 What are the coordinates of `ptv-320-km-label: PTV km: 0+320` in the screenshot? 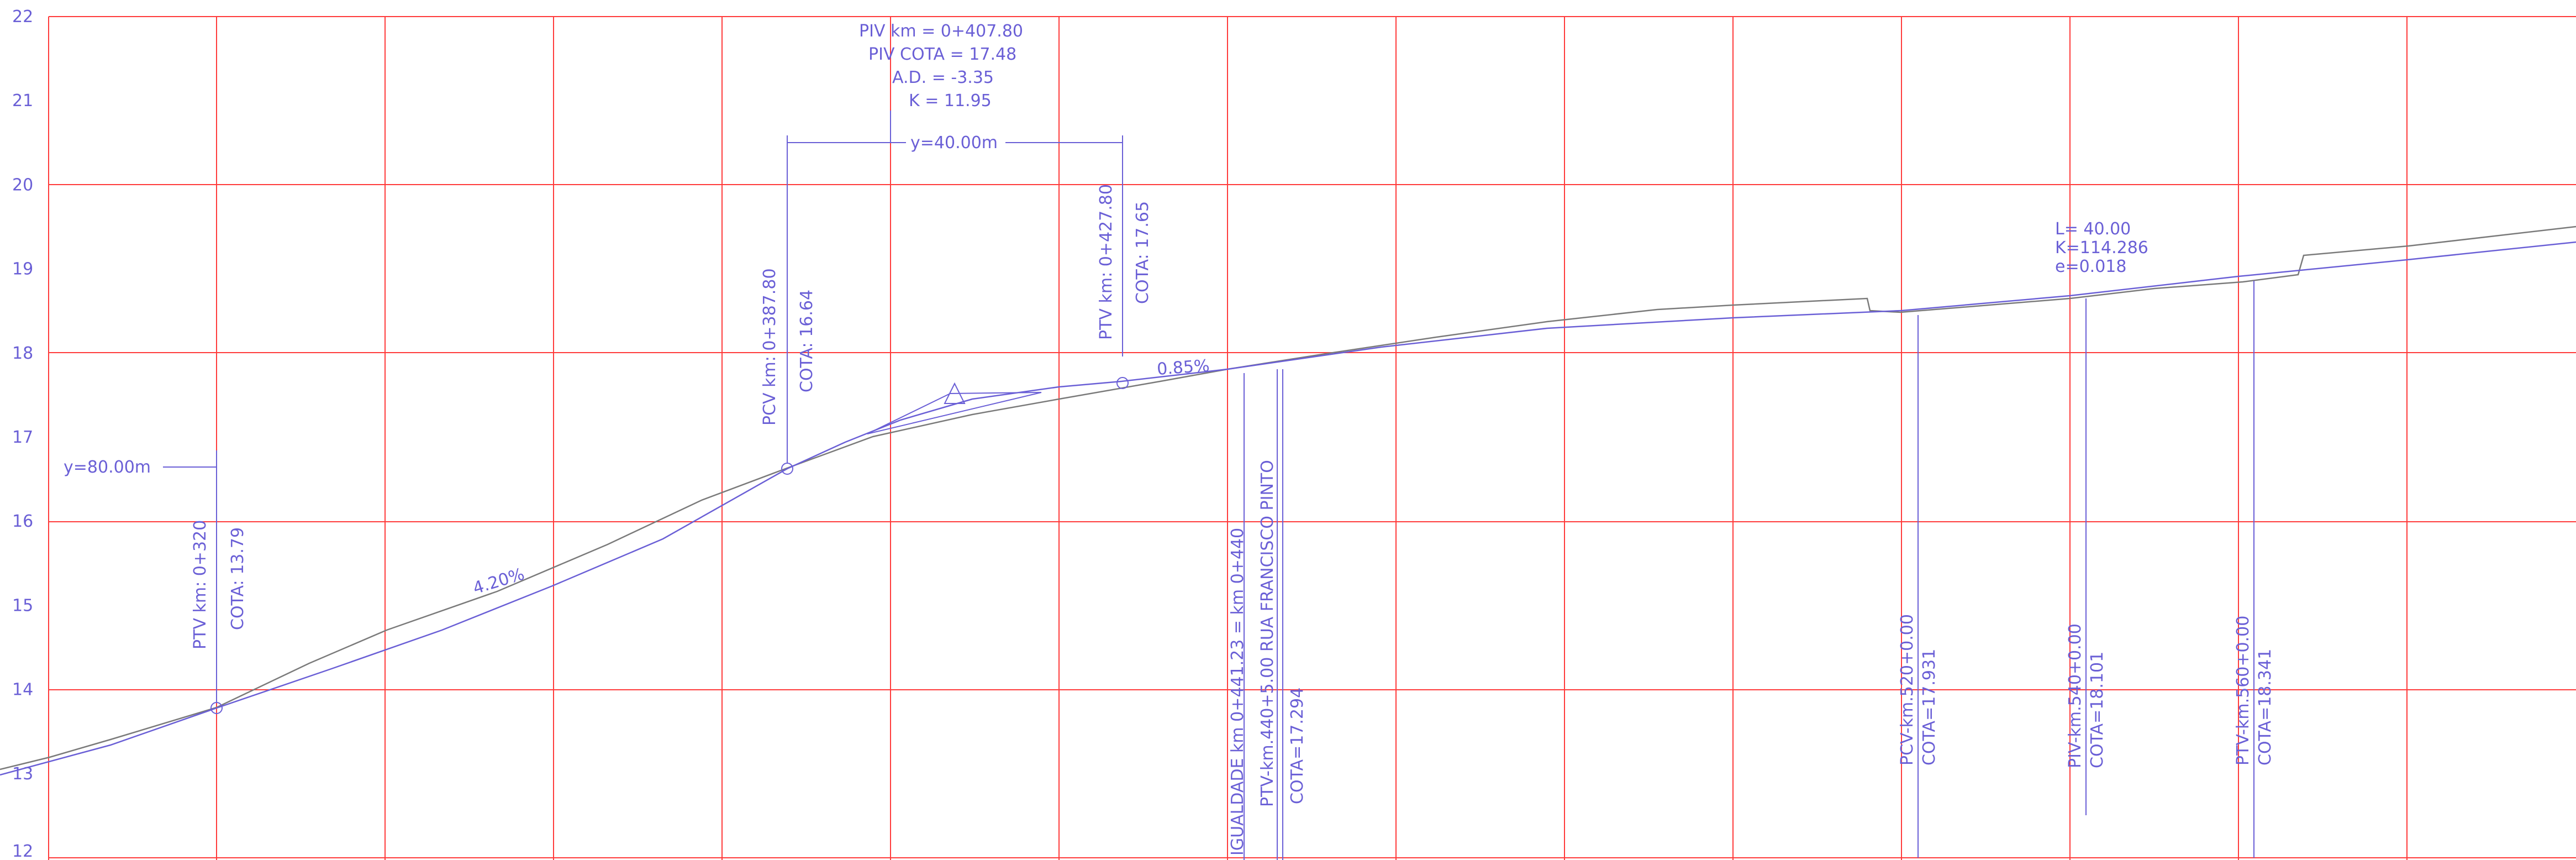 It's located at (200, 585).